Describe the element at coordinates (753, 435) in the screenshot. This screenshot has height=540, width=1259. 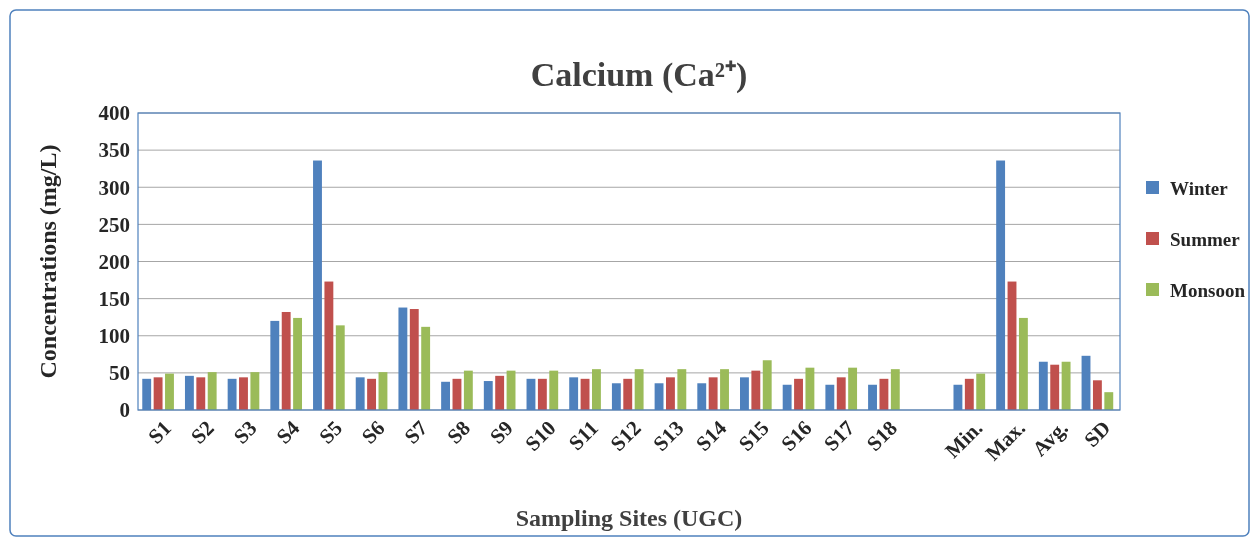
I see `x-tick-label: S15` at that location.